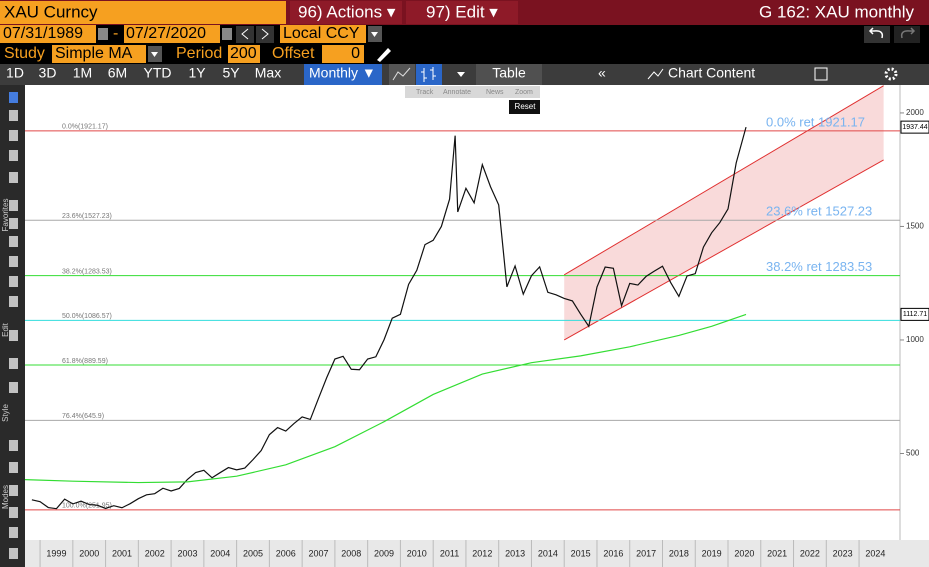 This screenshot has width=929, height=567. I want to click on x-tick-label: 2018, so click(679, 553).